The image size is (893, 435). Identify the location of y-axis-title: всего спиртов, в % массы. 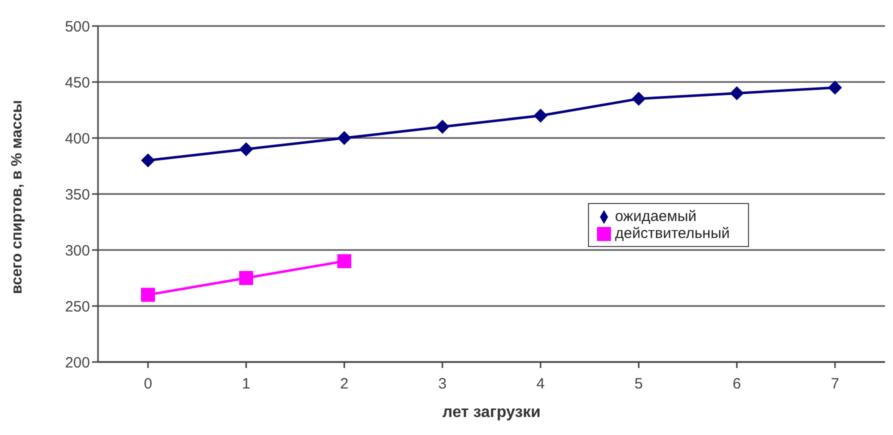
(17, 197).